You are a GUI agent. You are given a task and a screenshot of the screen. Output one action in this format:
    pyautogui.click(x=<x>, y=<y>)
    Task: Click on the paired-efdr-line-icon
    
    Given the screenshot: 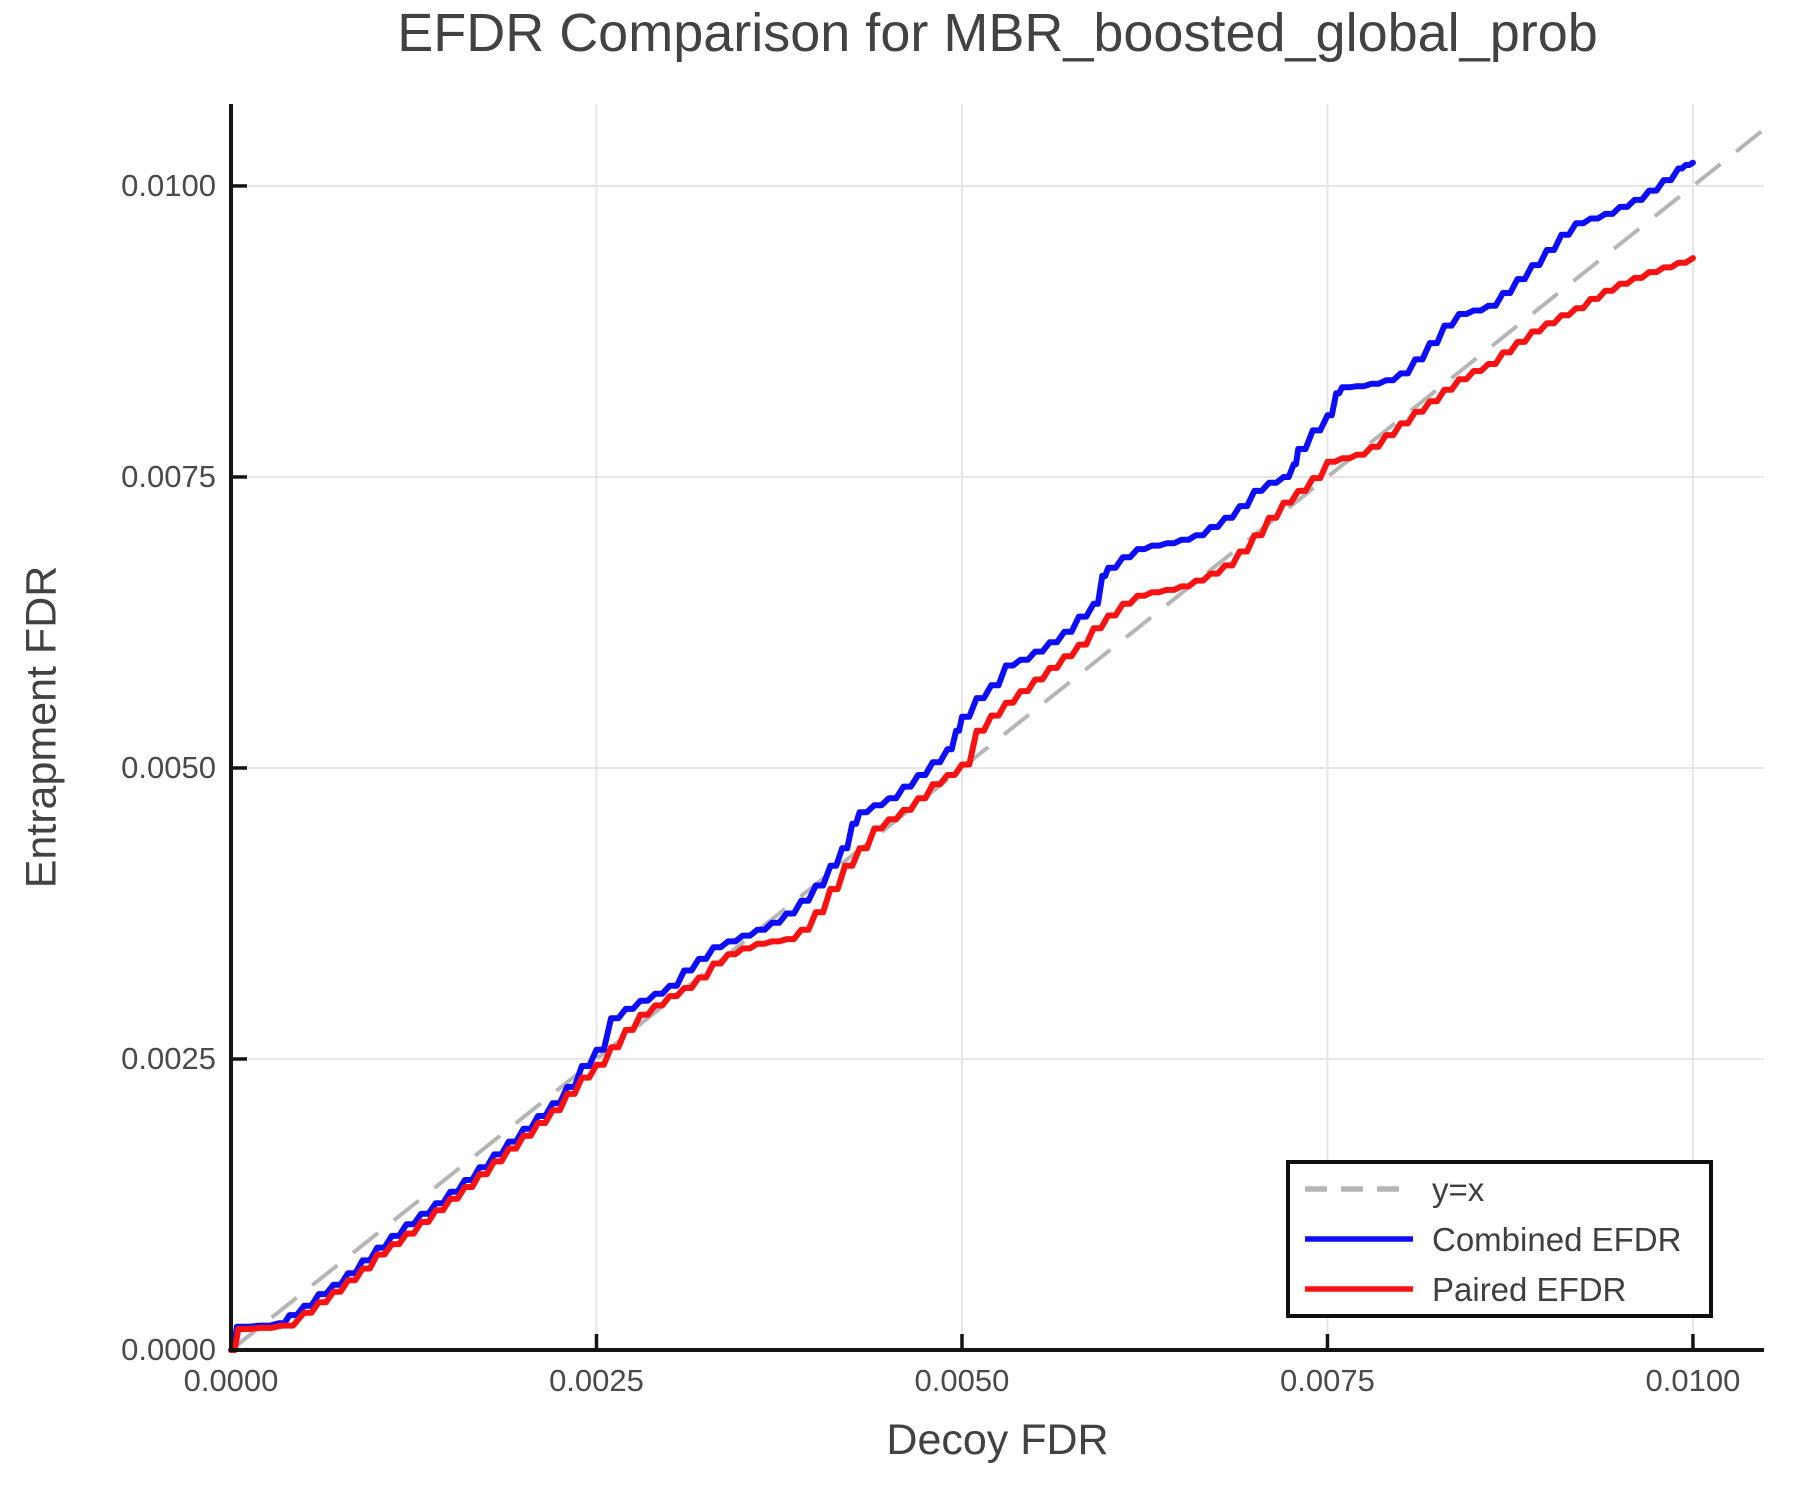 What is the action you would take?
    pyautogui.click(x=1359, y=1289)
    